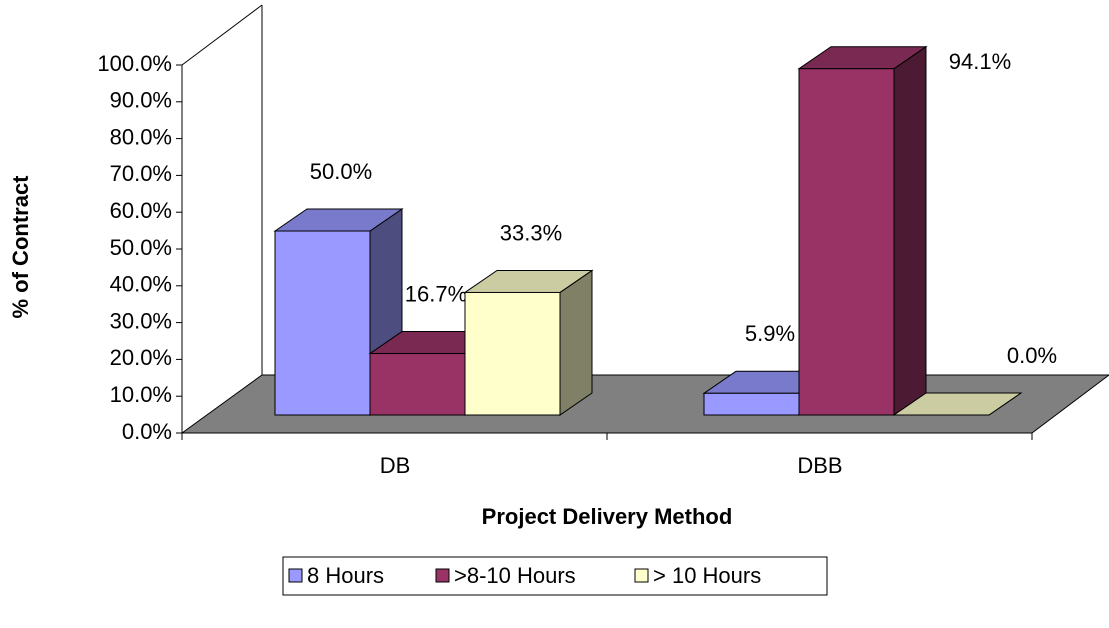  I want to click on y-tick-label: 0.0%, so click(147, 431).